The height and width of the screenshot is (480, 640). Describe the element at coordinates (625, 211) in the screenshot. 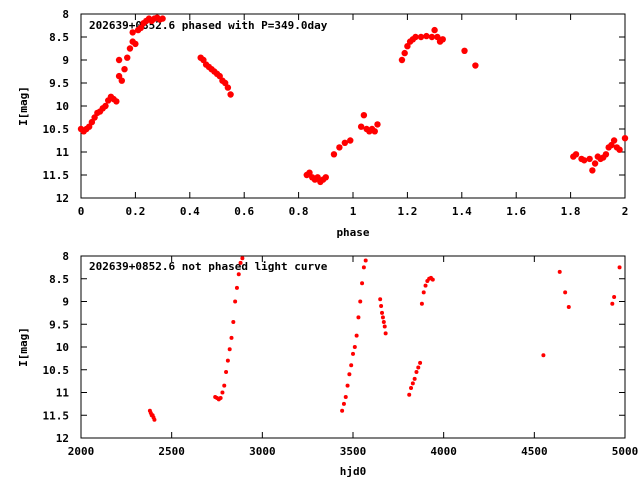

I see `x-tick-label: 2` at that location.